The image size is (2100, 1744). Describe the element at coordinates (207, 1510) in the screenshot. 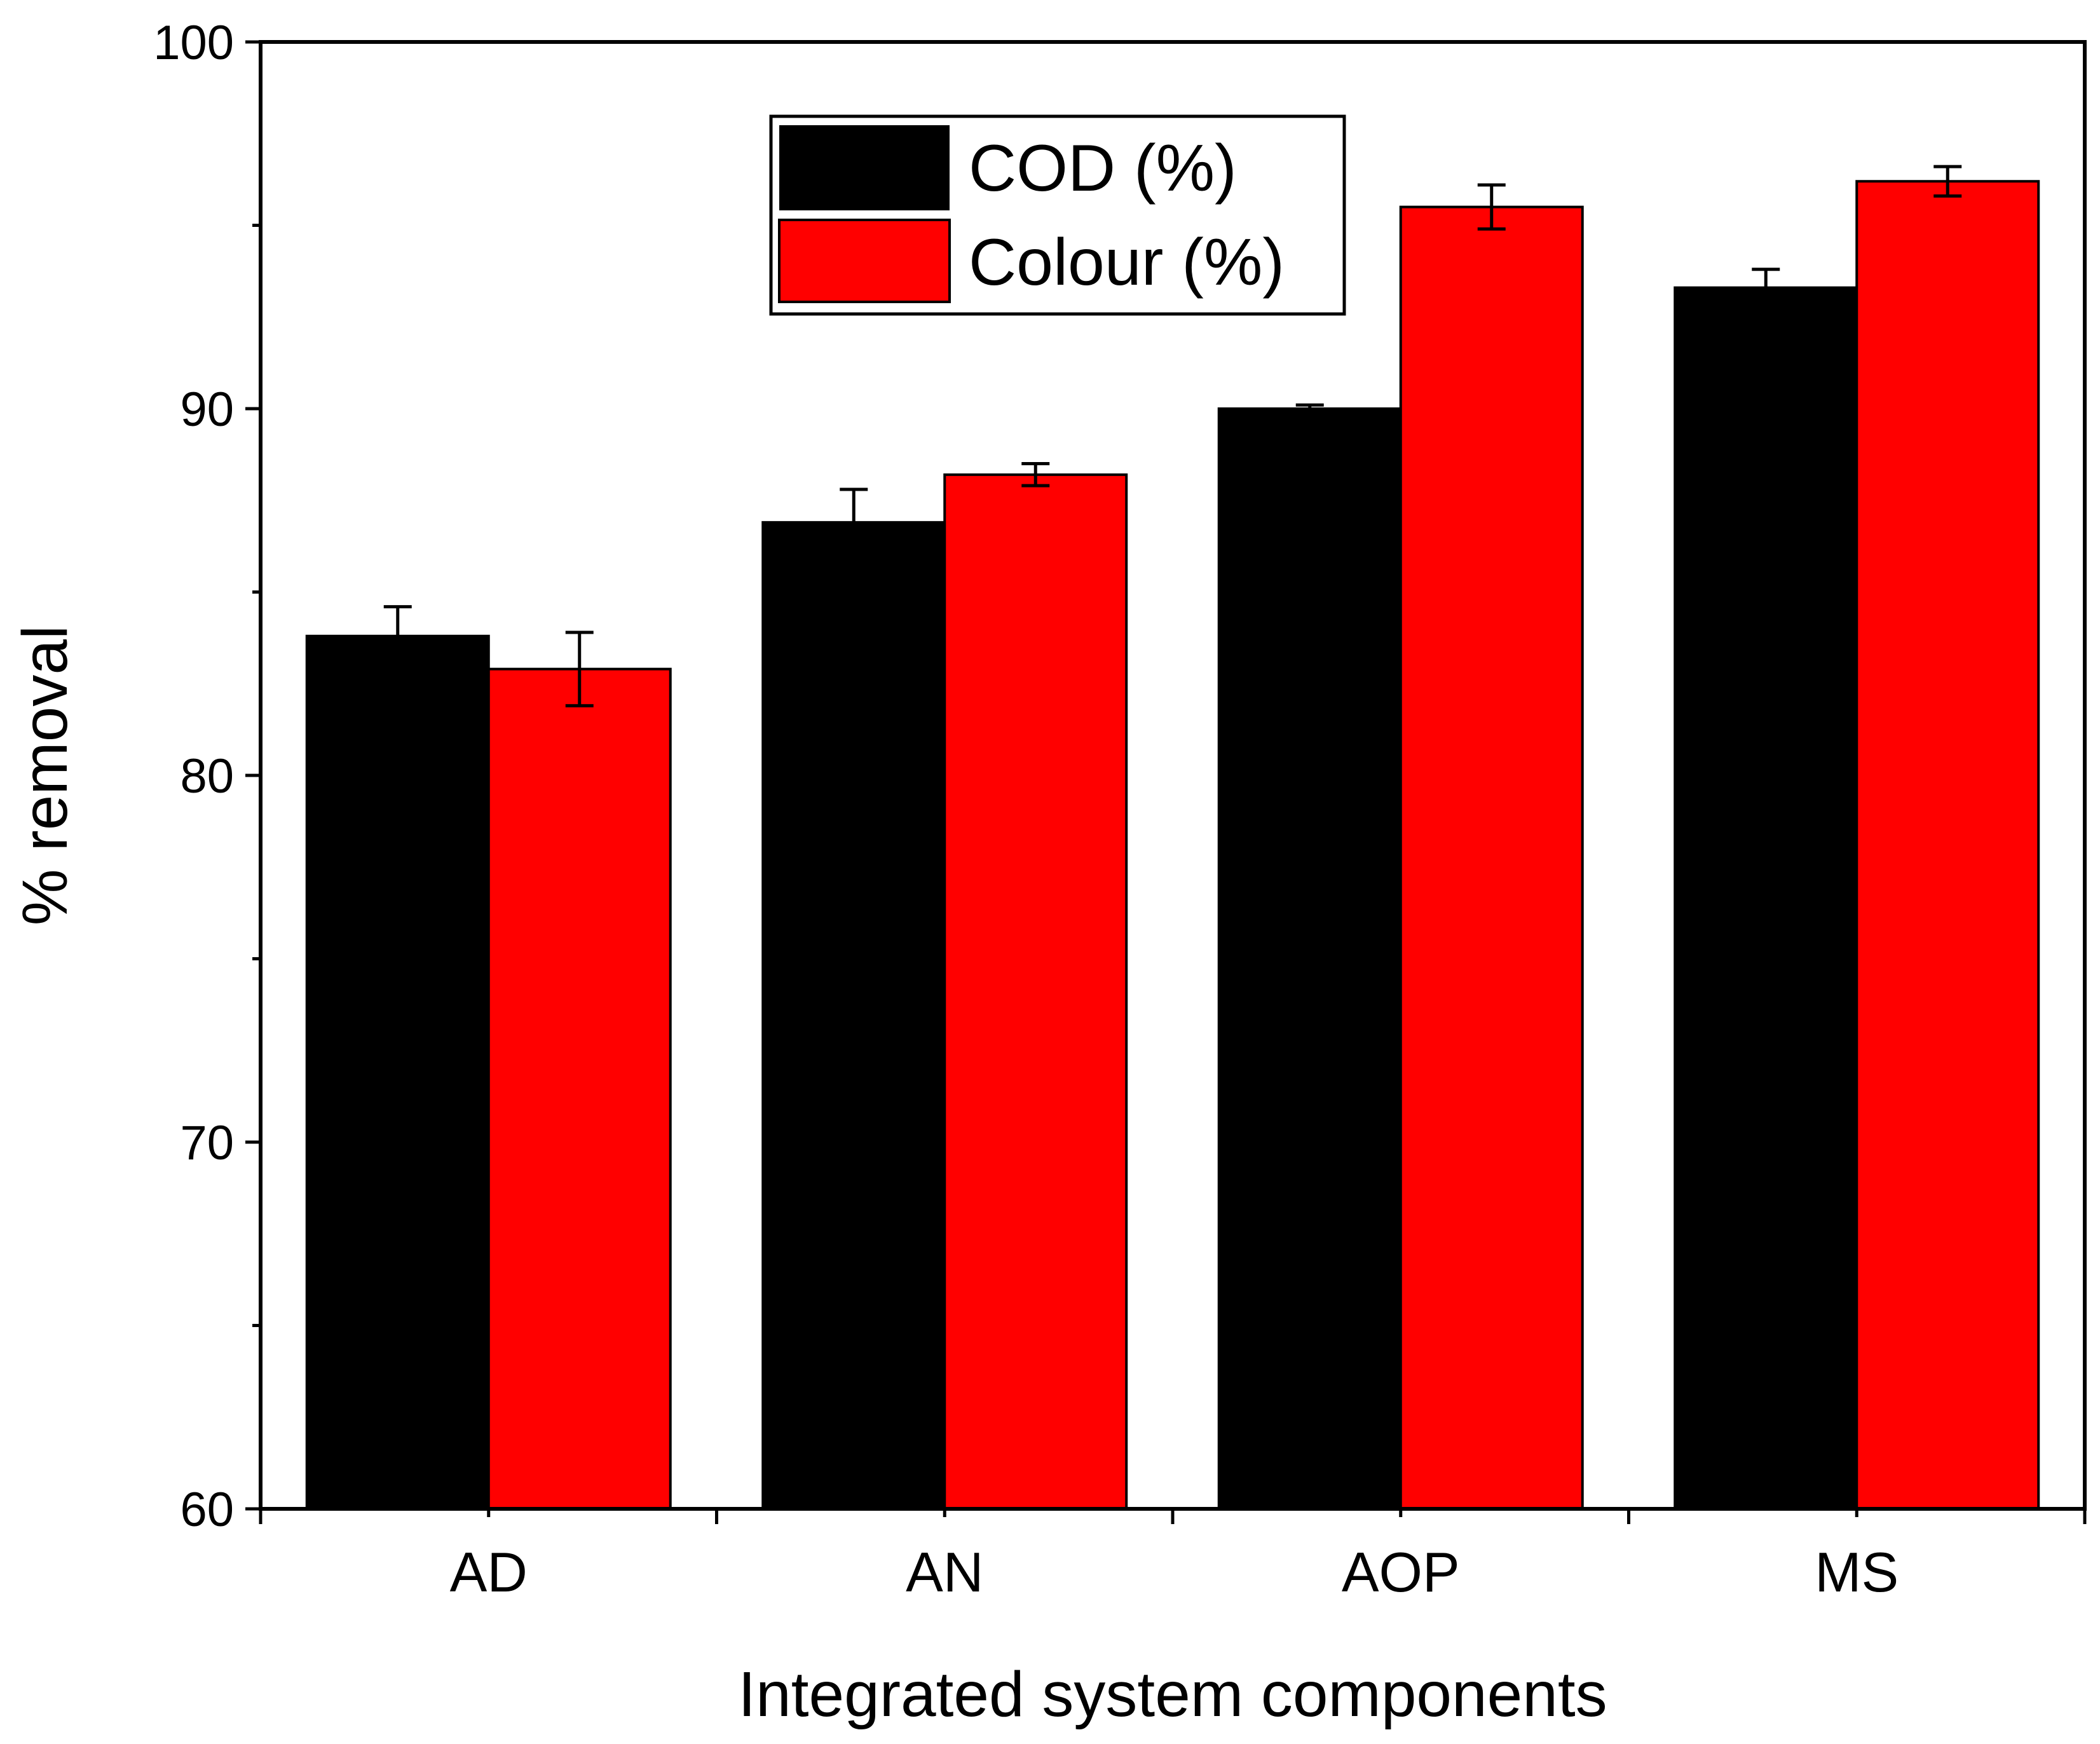

I see `y-tick-label: 60` at that location.